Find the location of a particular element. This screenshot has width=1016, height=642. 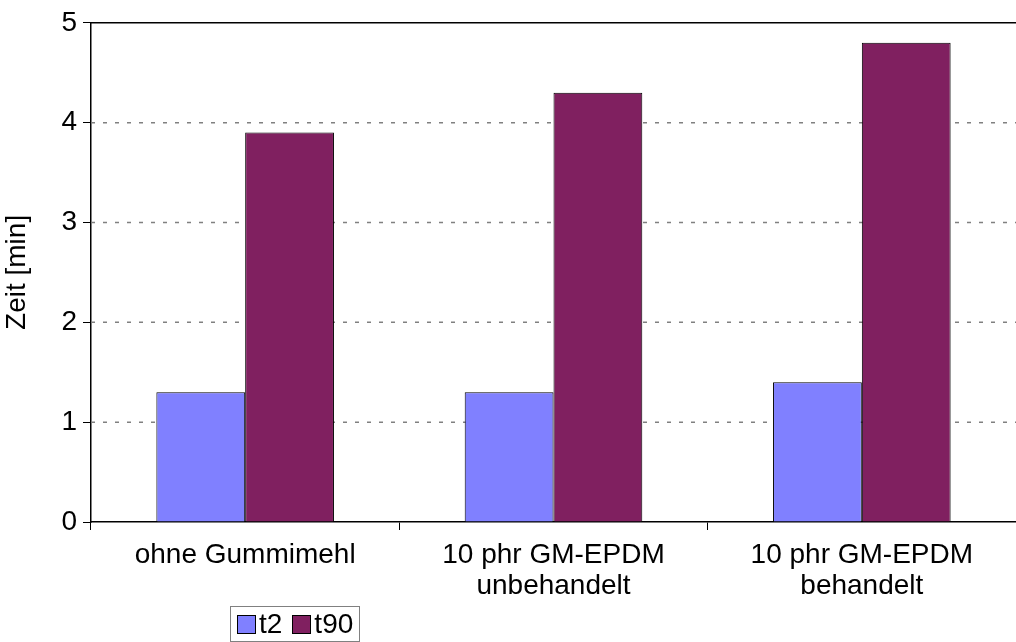

x-tick-label: 10 phr GM-EPDM behandelt is located at coordinates (862, 569).